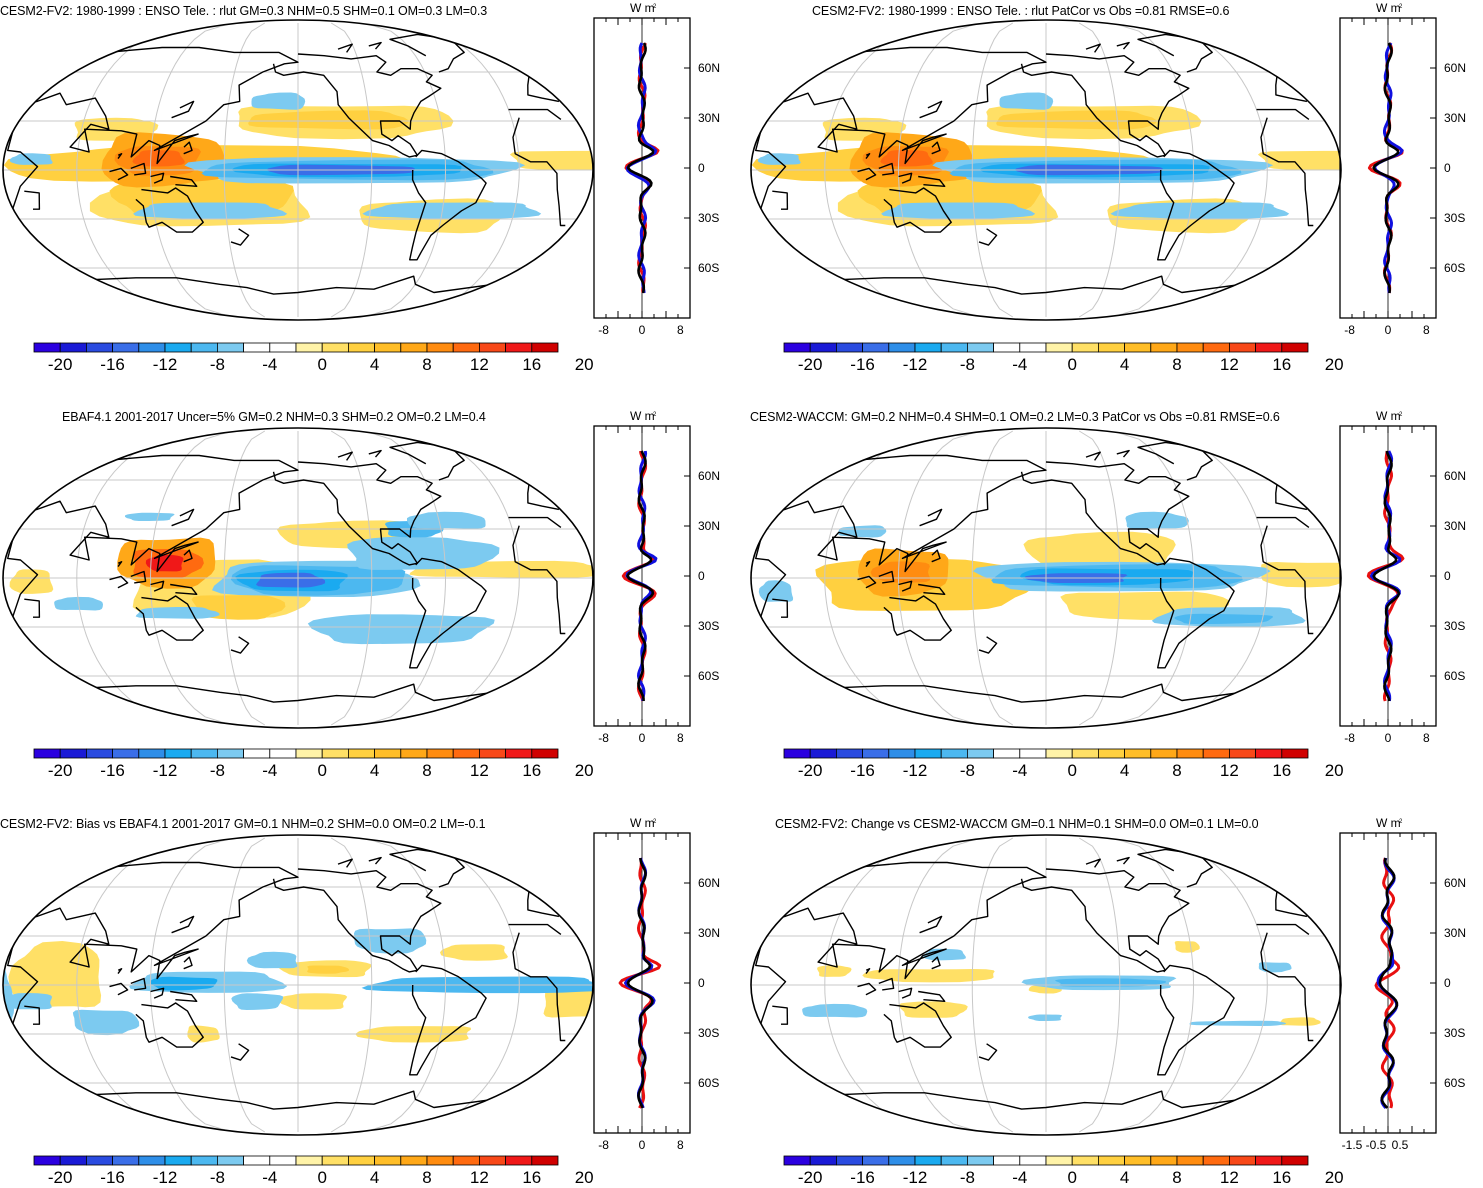  I want to click on zonal-svg: 60N 30N 0 30S 60S -1.5 -0.5 0.5 W m-2, so click(1402, 984).